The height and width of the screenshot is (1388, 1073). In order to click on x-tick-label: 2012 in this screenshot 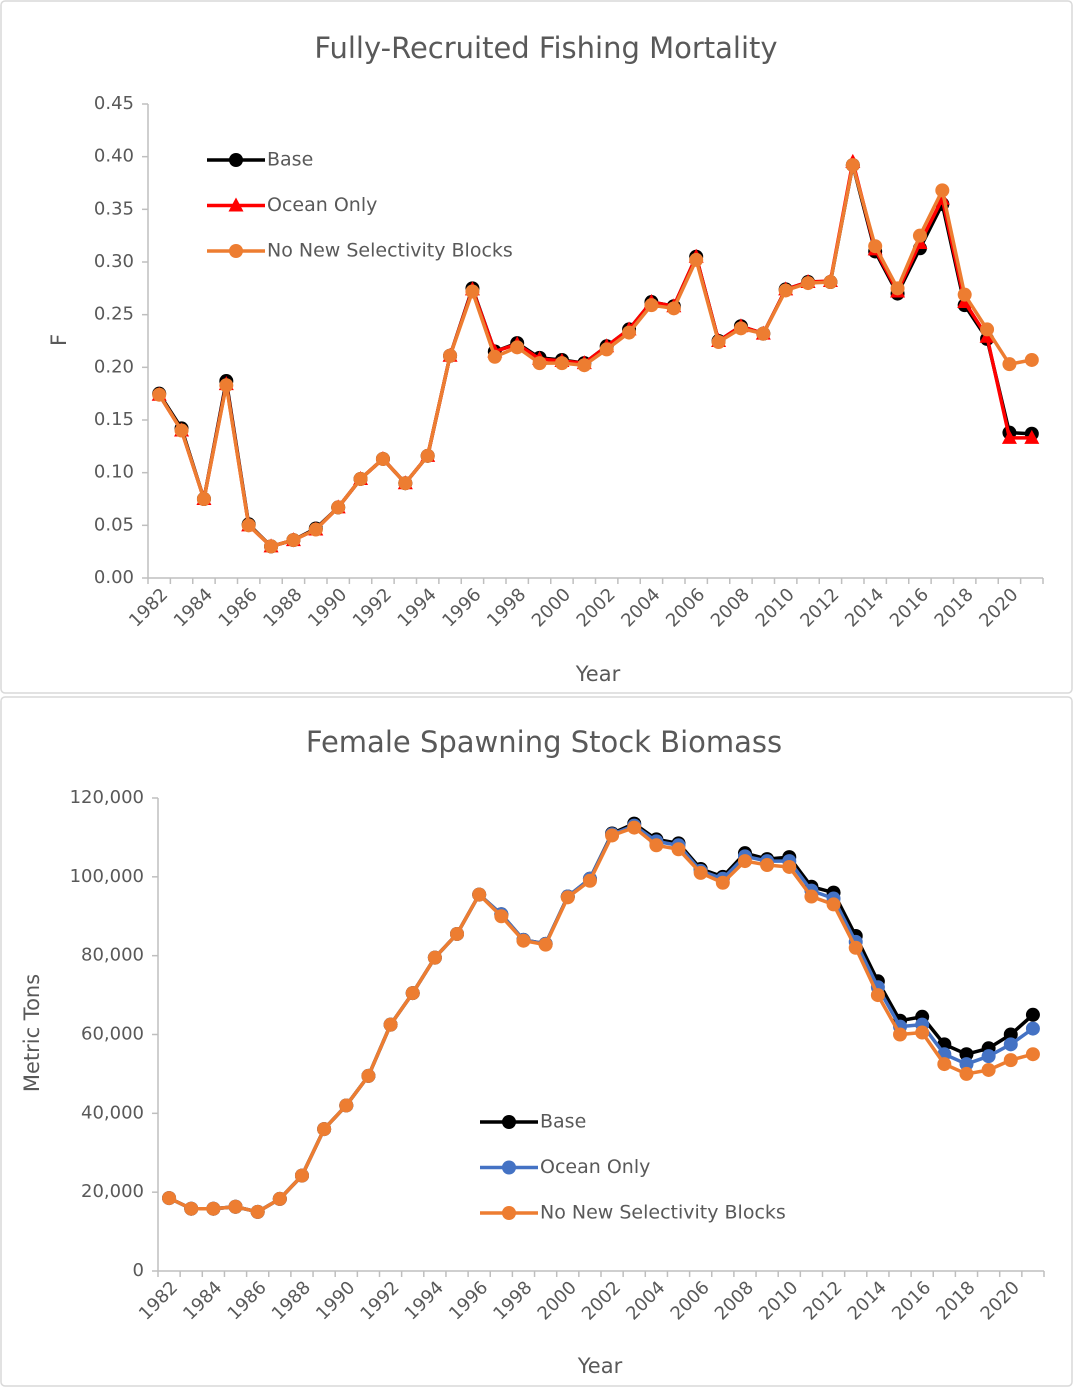, I will do `click(819, 607)`.